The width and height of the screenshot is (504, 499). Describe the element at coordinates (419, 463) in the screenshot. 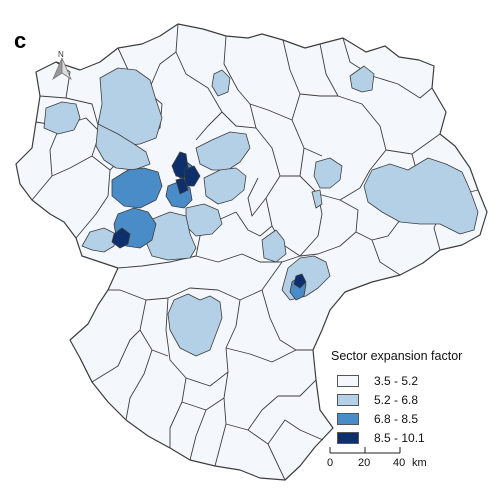

I see `scale-unit: km` at that location.